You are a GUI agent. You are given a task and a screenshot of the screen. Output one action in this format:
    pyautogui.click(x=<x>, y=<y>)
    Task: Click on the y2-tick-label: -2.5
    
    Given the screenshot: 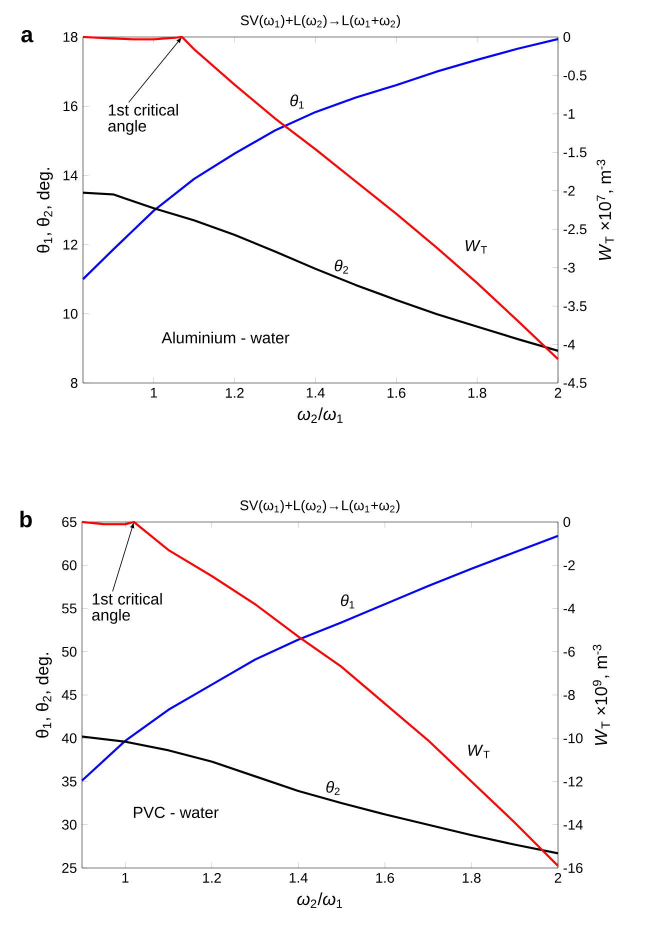 What is the action you would take?
    pyautogui.click(x=575, y=229)
    